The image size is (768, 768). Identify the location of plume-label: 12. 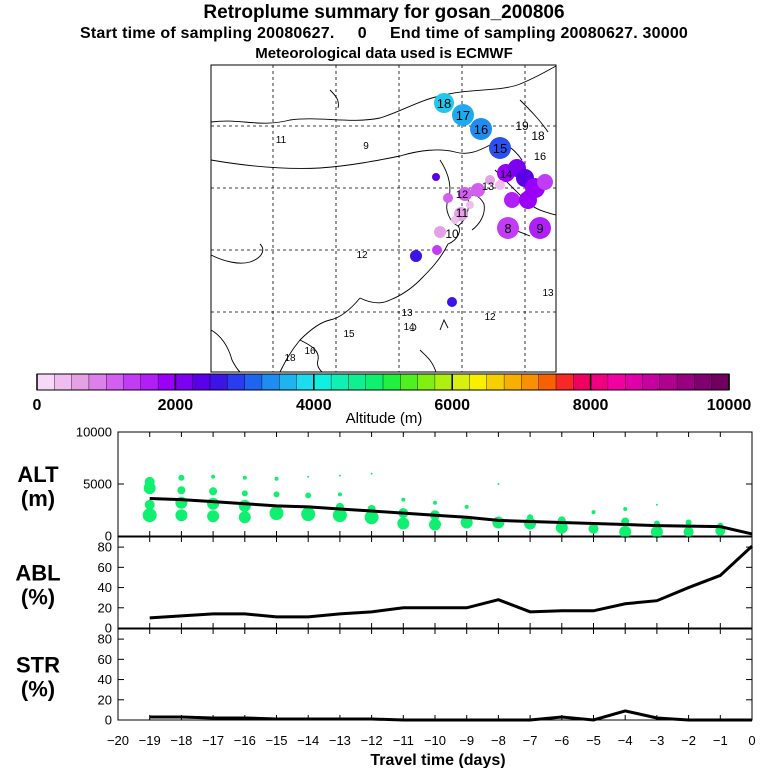
(462, 195).